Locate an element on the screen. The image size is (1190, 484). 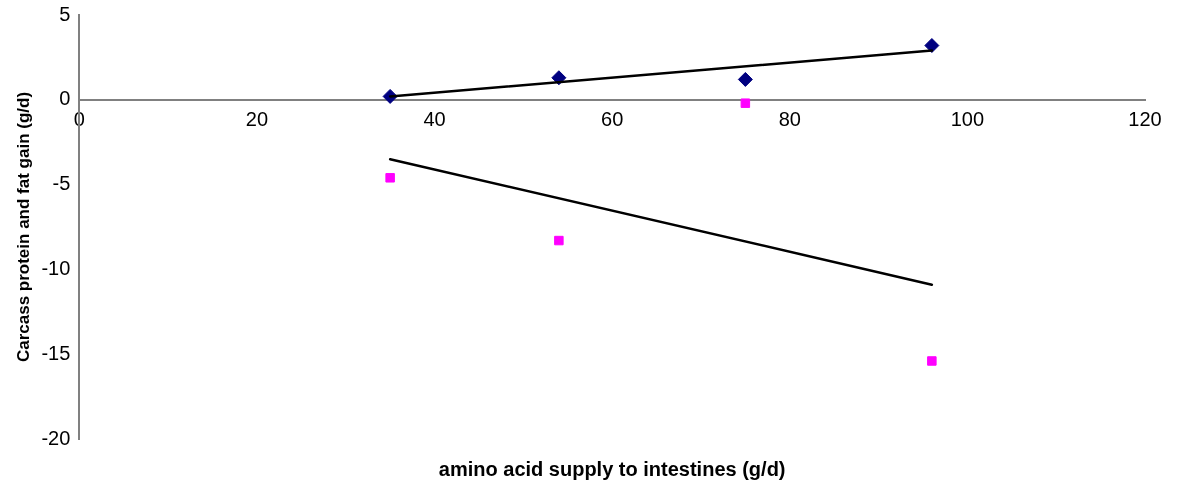
y-tick-label: 5 is located at coordinates (65, 13).